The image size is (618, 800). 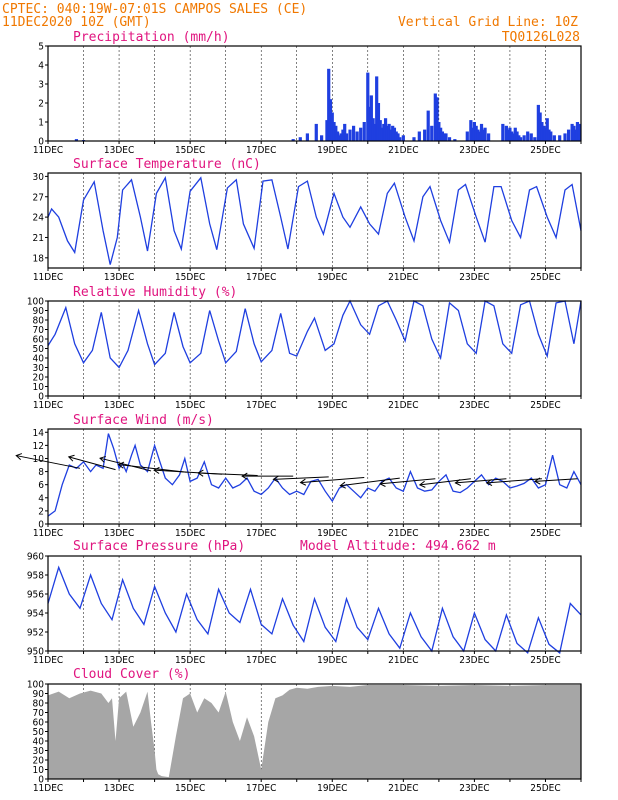 What do you see at coordinates (545, 150) in the screenshot?
I see `x-tick-label: 25DEC` at bounding box center [545, 150].